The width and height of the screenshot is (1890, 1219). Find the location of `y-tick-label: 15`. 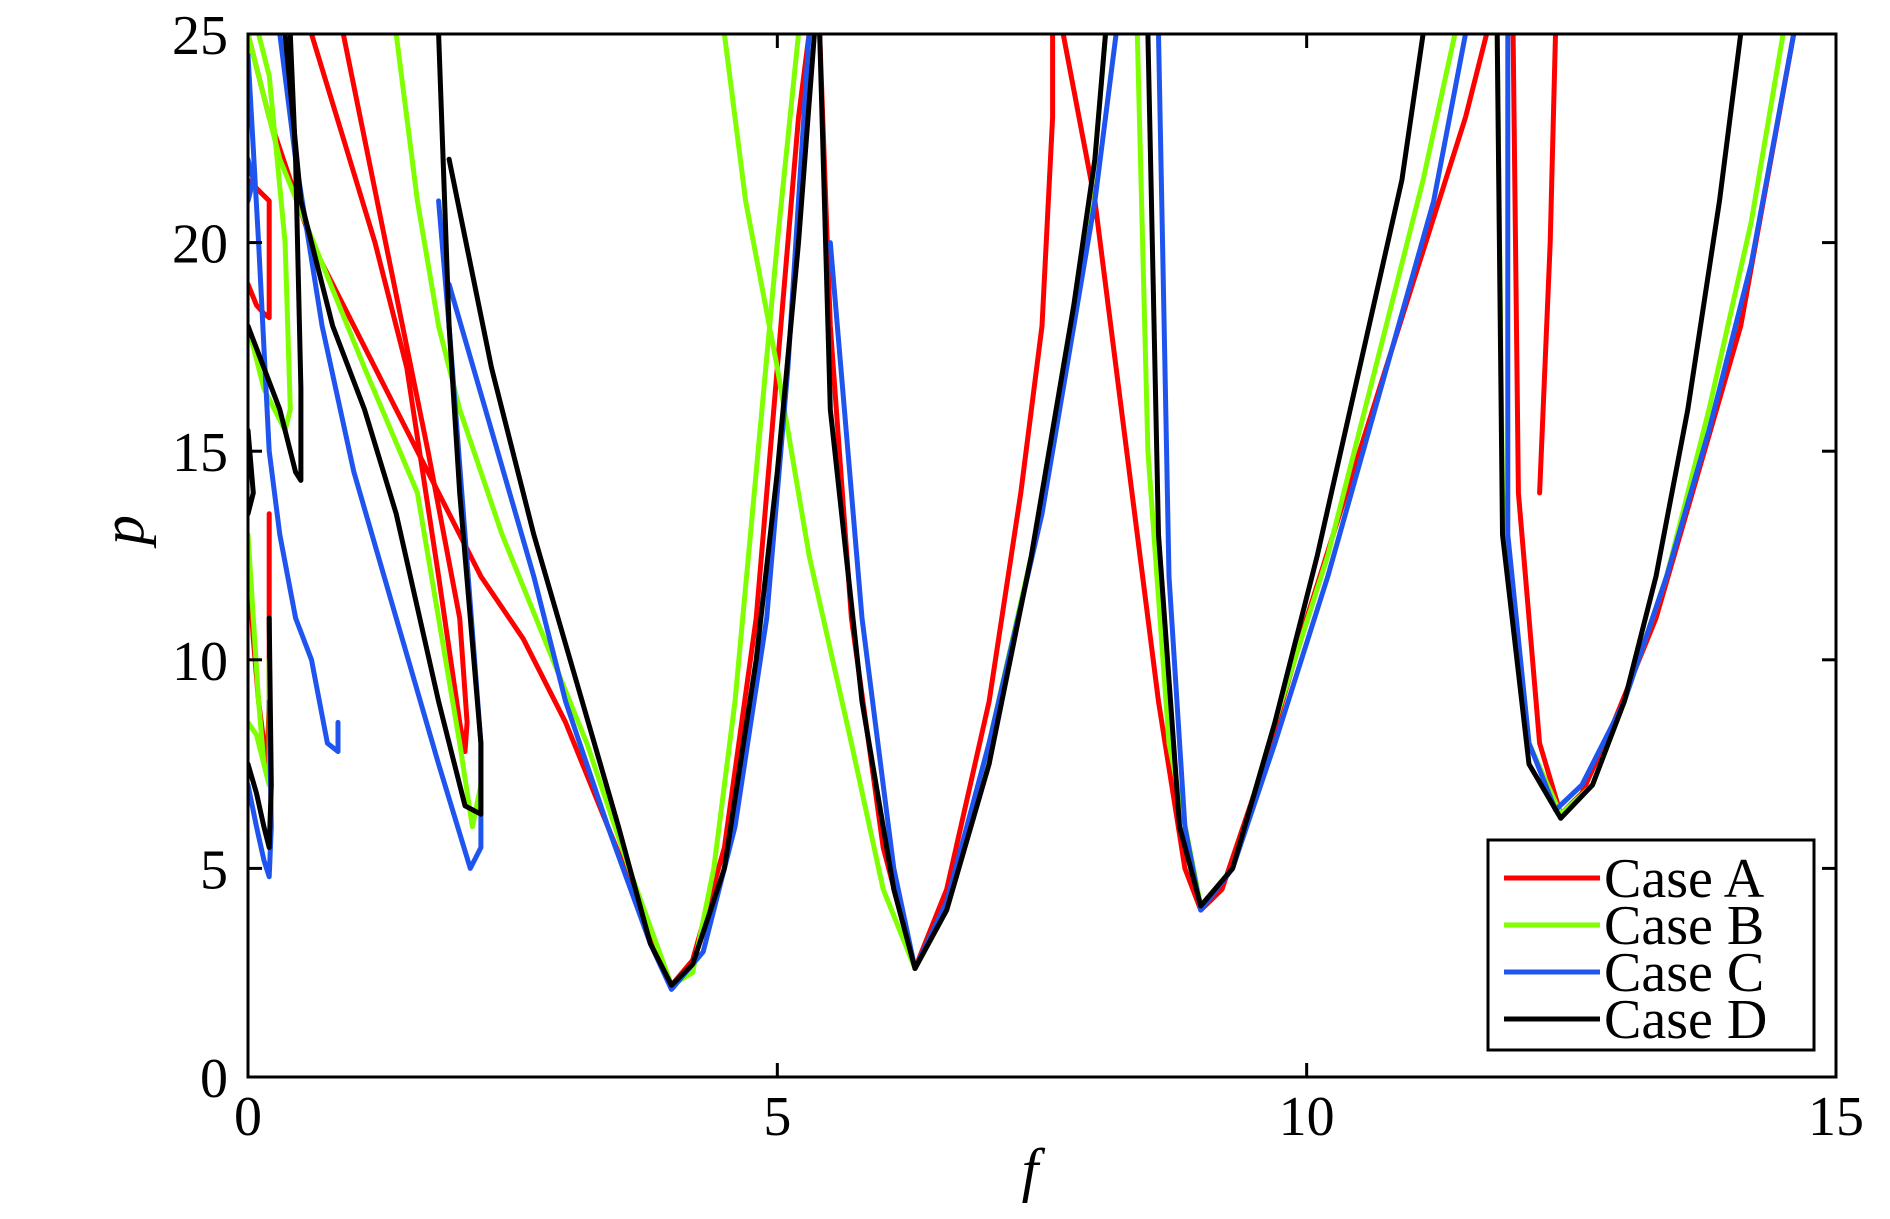

y-tick-label: 15 is located at coordinates (200, 453).